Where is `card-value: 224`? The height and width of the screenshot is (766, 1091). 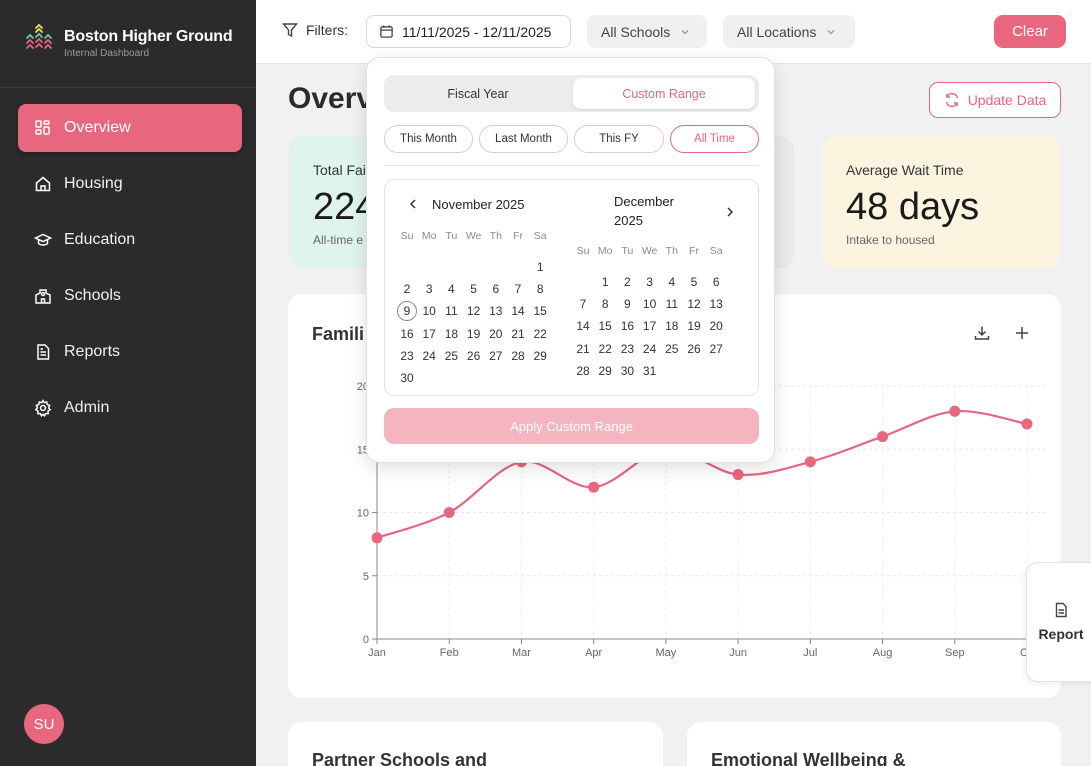 card-value: 224 is located at coordinates (345, 207).